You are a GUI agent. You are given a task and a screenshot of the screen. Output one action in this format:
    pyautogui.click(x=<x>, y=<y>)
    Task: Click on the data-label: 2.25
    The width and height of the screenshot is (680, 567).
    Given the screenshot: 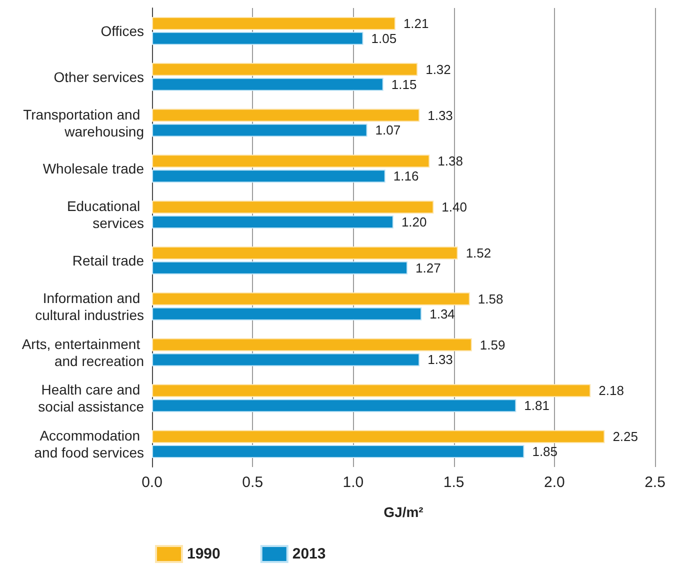 What is the action you would take?
    pyautogui.click(x=625, y=436)
    